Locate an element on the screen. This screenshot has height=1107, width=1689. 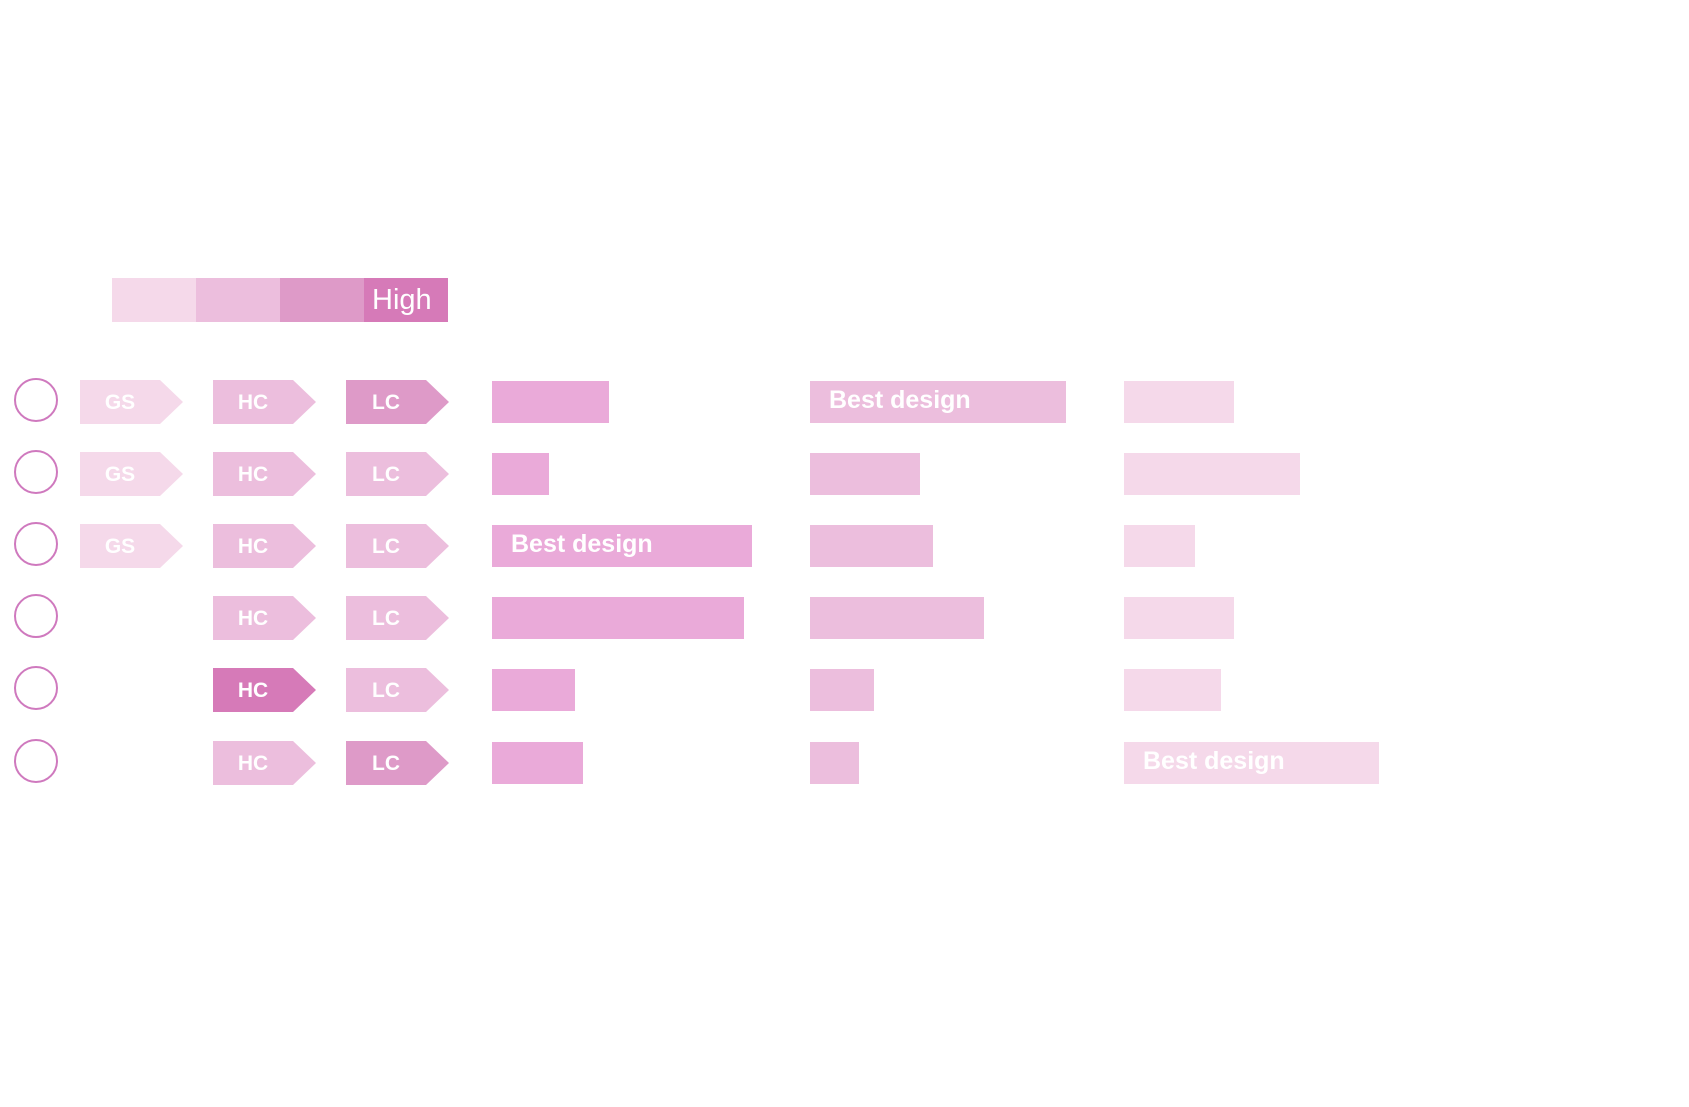
metric-bar-1: Best design is located at coordinates (622, 546).